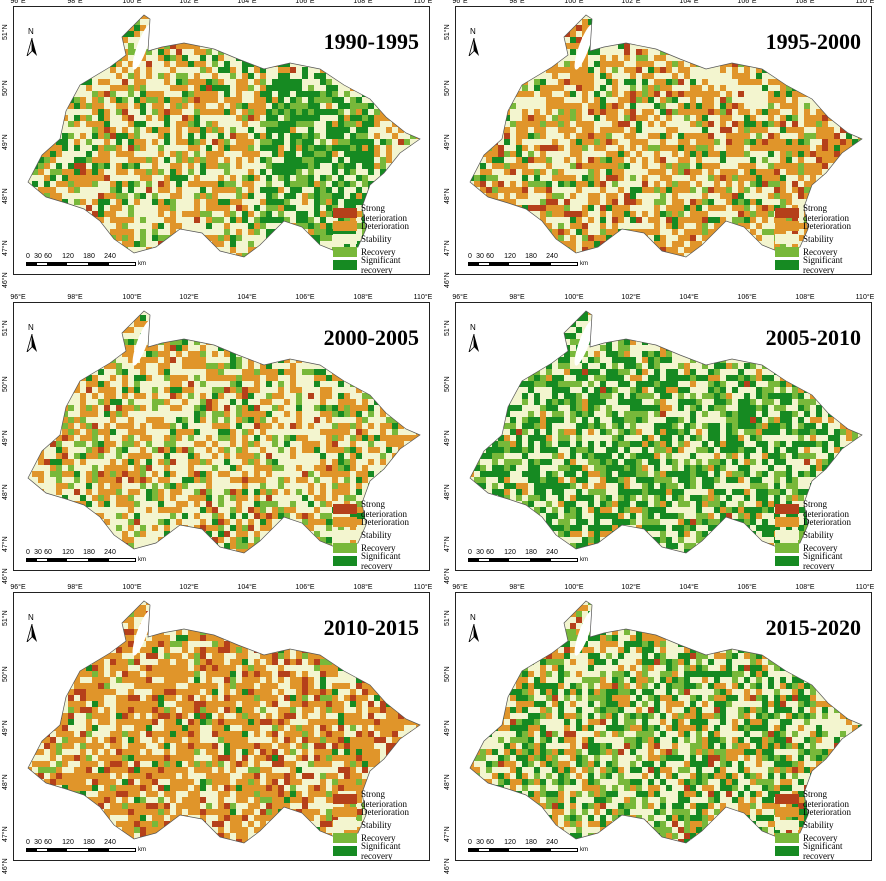 Image resolution: width=886 pixels, height=881 pixels. I want to click on legend-item: Significant recovery, so click(379, 264).